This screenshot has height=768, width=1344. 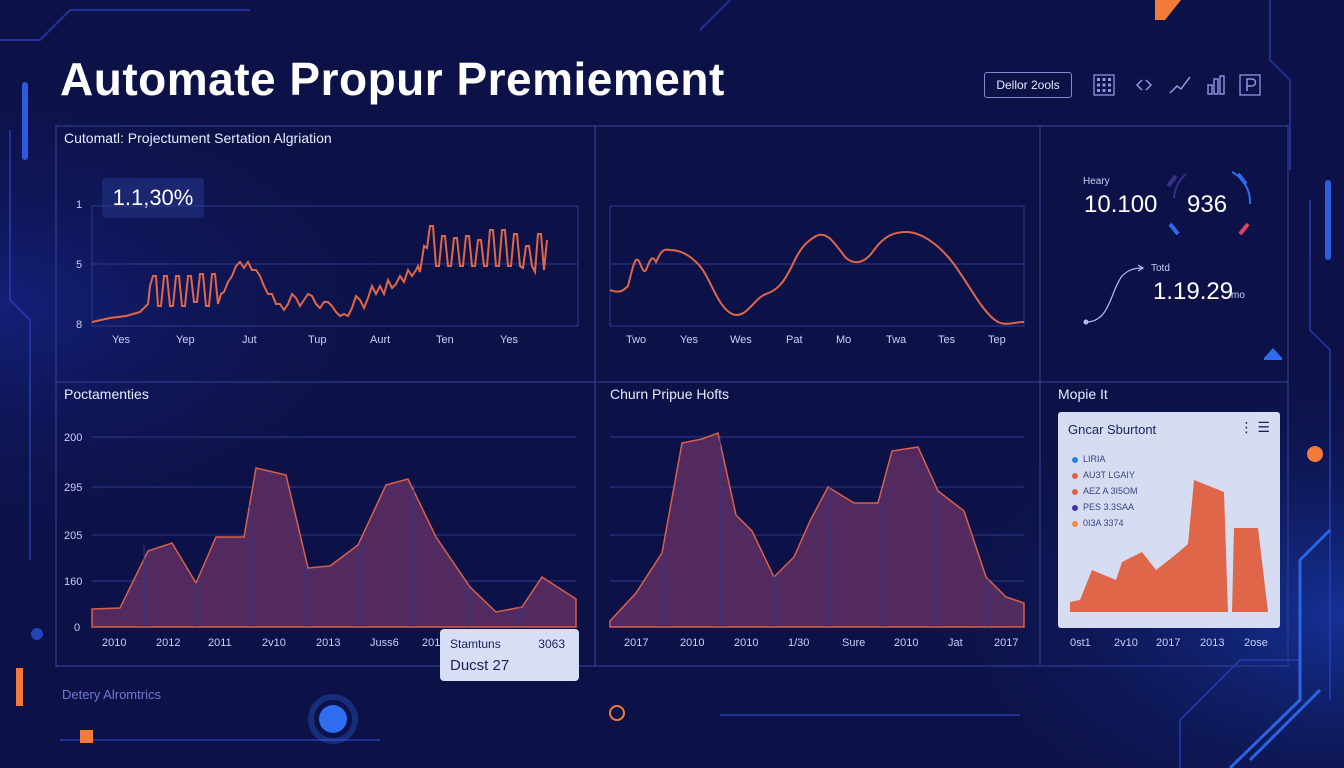 What do you see at coordinates (741, 340) in the screenshot?
I see `x-tick: Wes` at bounding box center [741, 340].